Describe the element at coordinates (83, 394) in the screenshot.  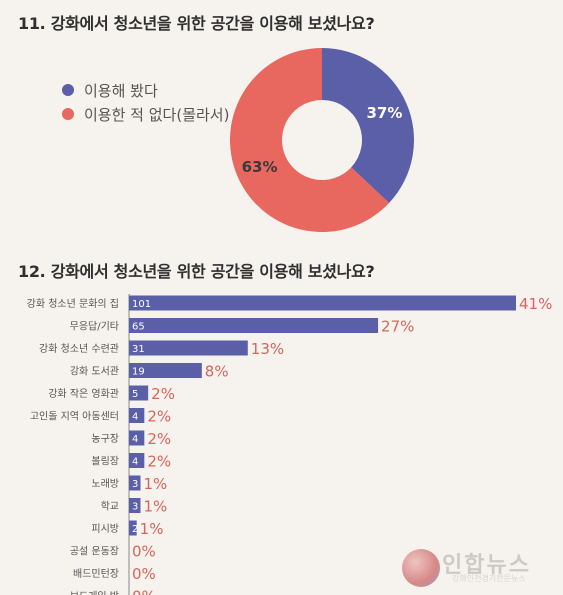
I see `bar-category-label: 강화 작은 영화관` at that location.